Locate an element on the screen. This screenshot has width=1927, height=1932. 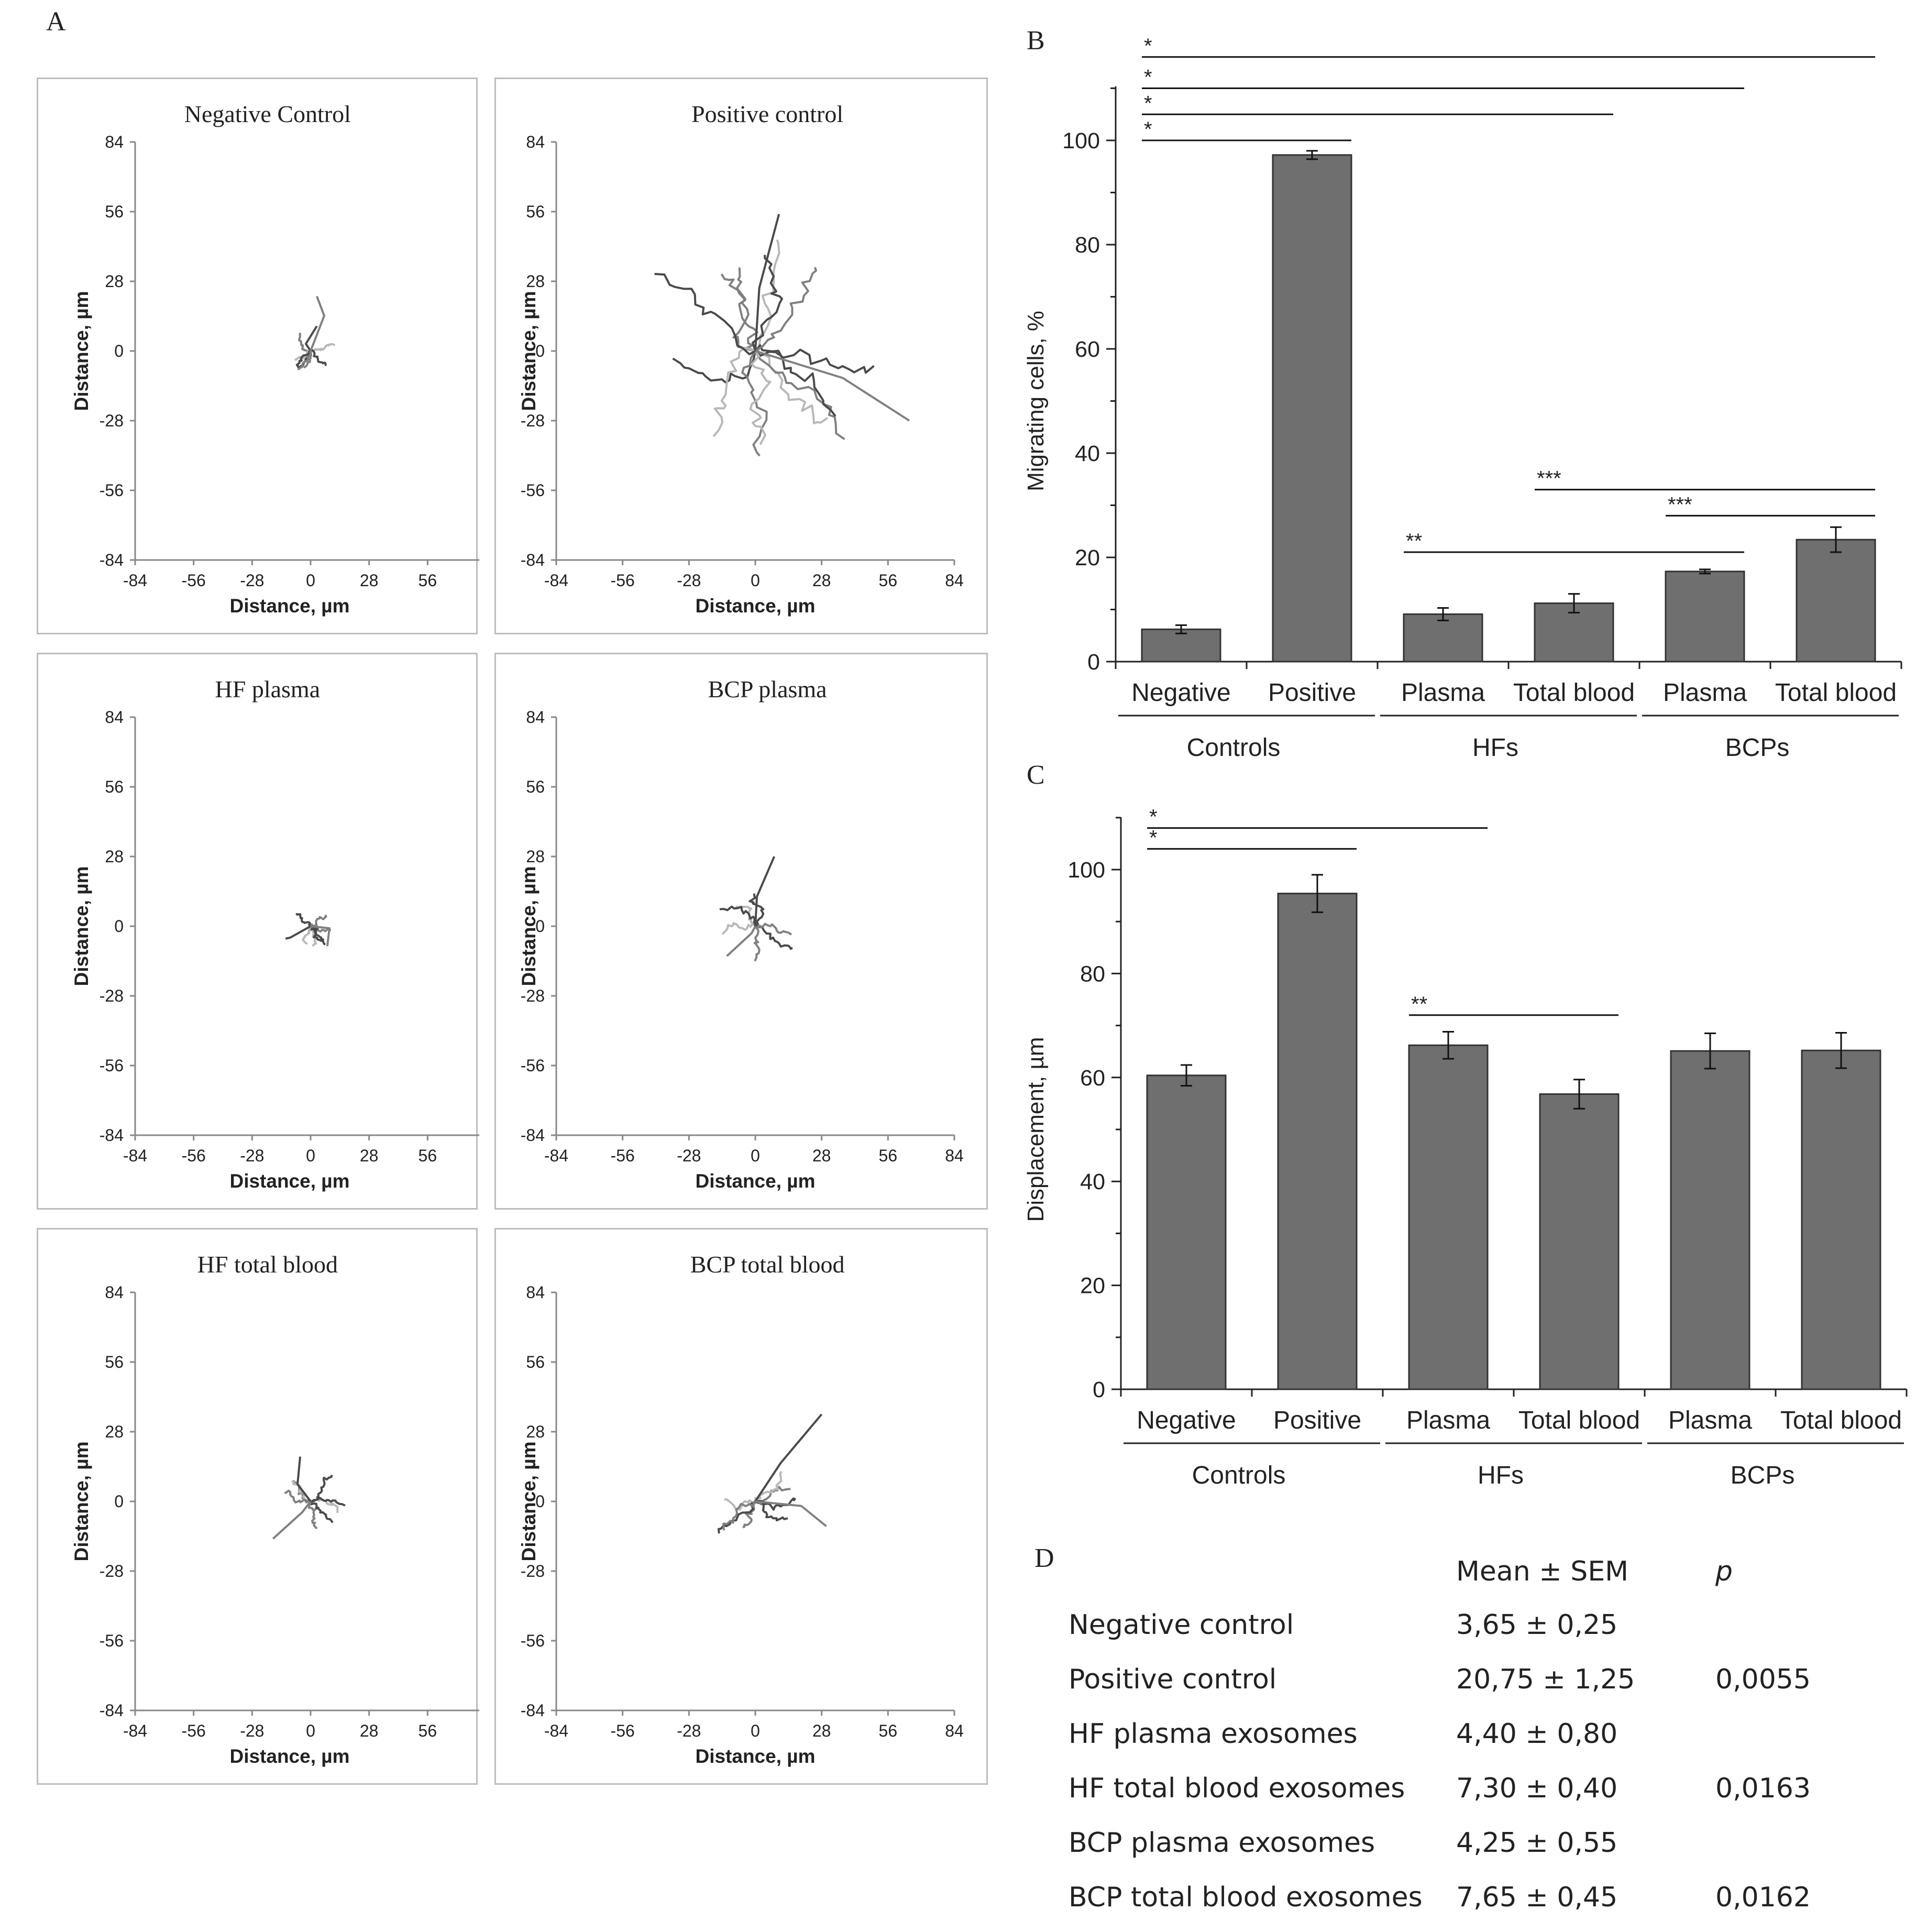
table-row: Positive control 20,75 ± 1,25 0,0055 is located at coordinates (1488, 1682).